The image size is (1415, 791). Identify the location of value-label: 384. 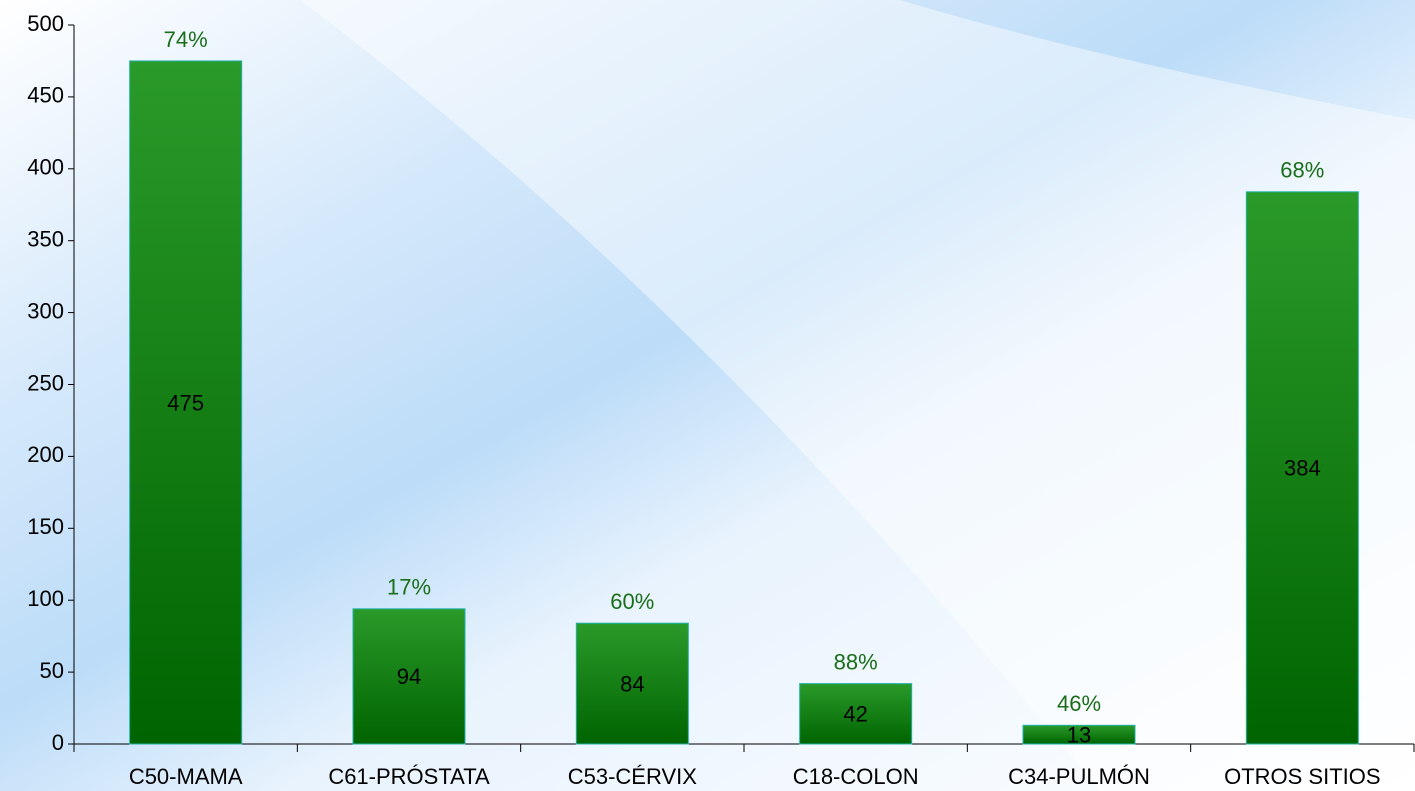
(1302, 468).